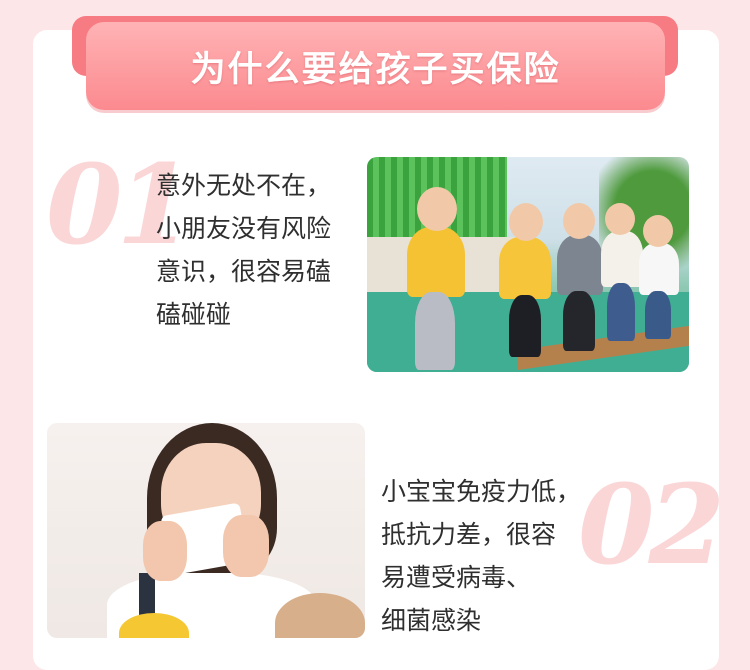 The height and width of the screenshot is (670, 750). What do you see at coordinates (119, 204) in the screenshot?
I see `reason-number-01: 01` at bounding box center [119, 204].